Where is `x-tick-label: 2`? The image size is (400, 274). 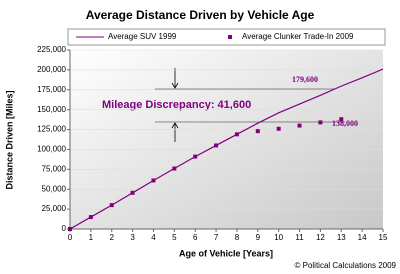 x-tick-label: 2 is located at coordinates (112, 237).